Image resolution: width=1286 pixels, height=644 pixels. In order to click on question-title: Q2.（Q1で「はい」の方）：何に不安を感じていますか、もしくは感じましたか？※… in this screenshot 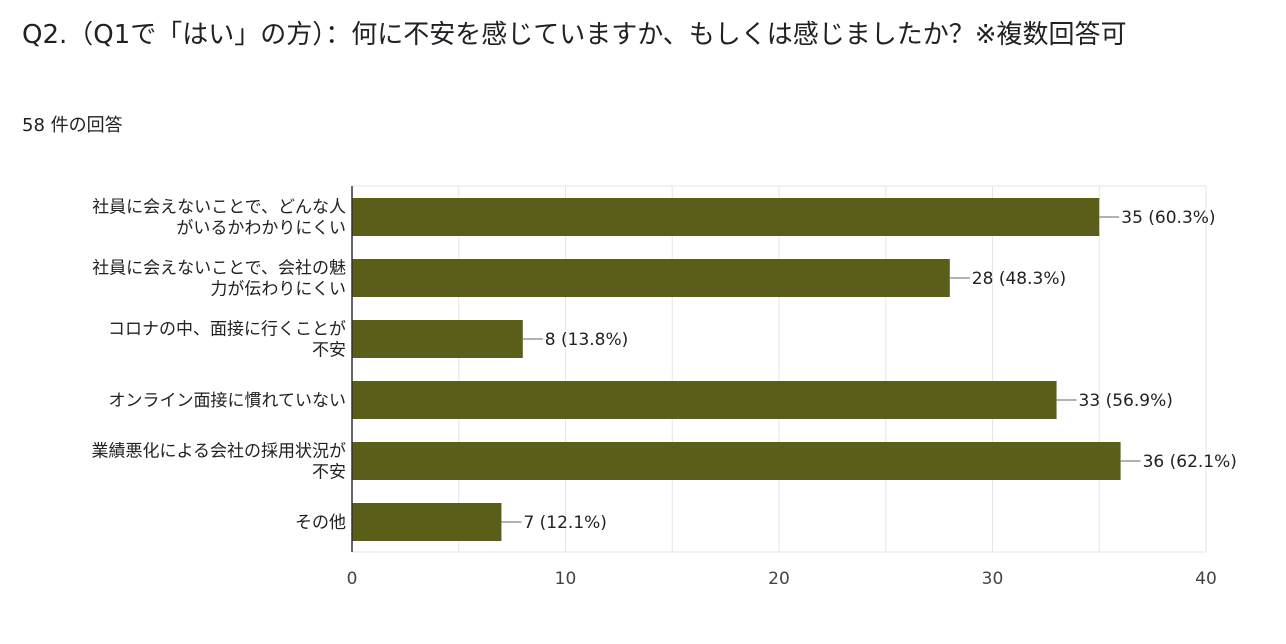, I will do `click(574, 35)`.